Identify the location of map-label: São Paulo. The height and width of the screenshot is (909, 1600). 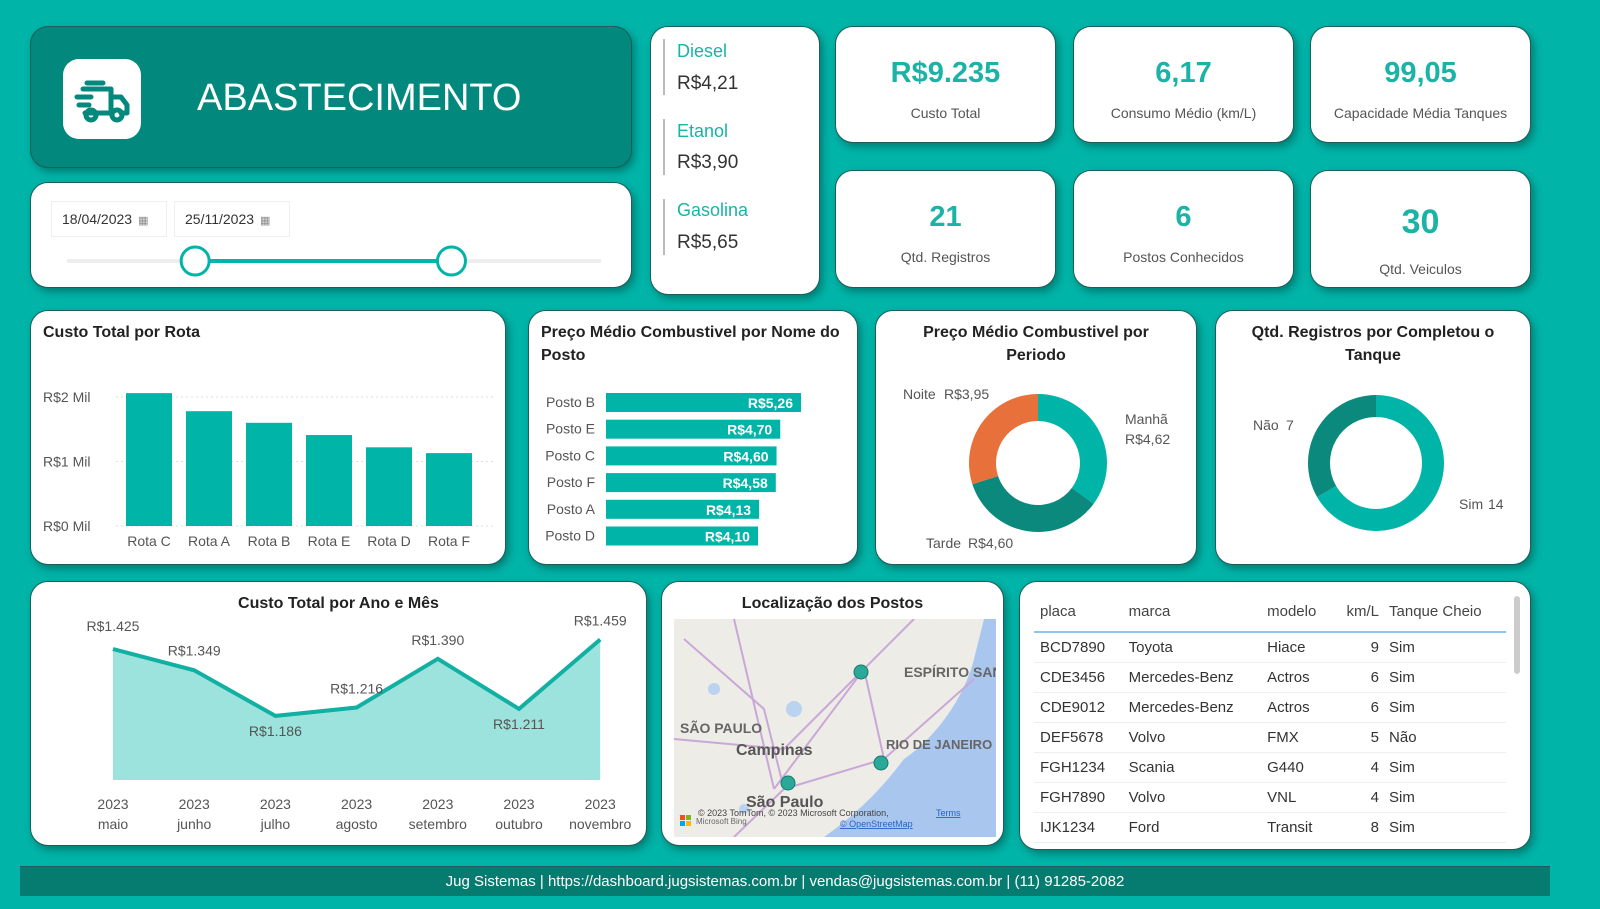
(785, 802).